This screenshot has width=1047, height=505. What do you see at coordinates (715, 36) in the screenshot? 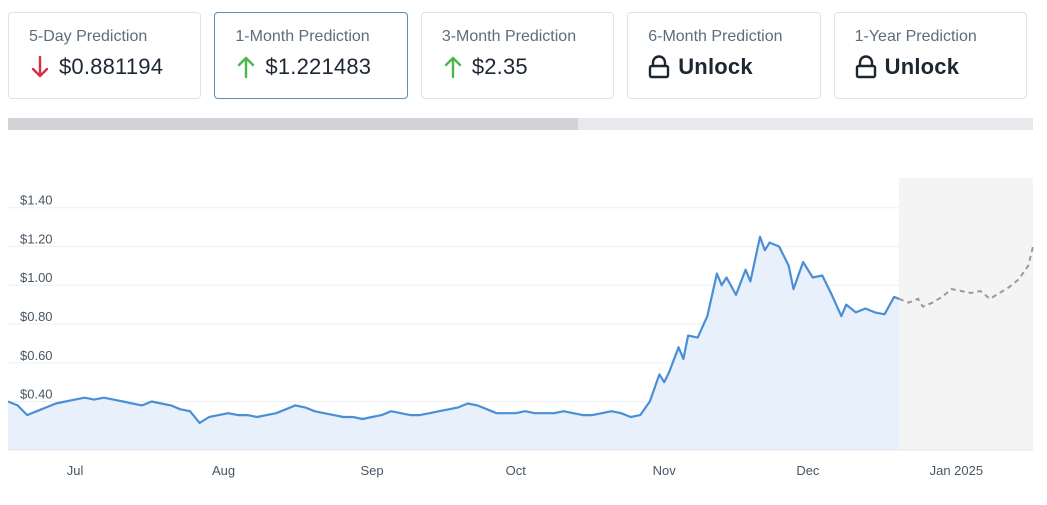
I see `prediction-card-label: 6-Month Prediction` at bounding box center [715, 36].